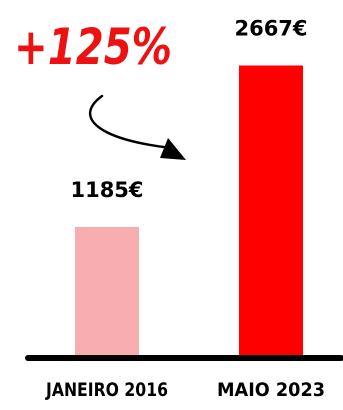 The height and width of the screenshot is (410, 343). Describe the element at coordinates (137, 127) in the screenshot. I see `curved-arrow-icon` at that location.